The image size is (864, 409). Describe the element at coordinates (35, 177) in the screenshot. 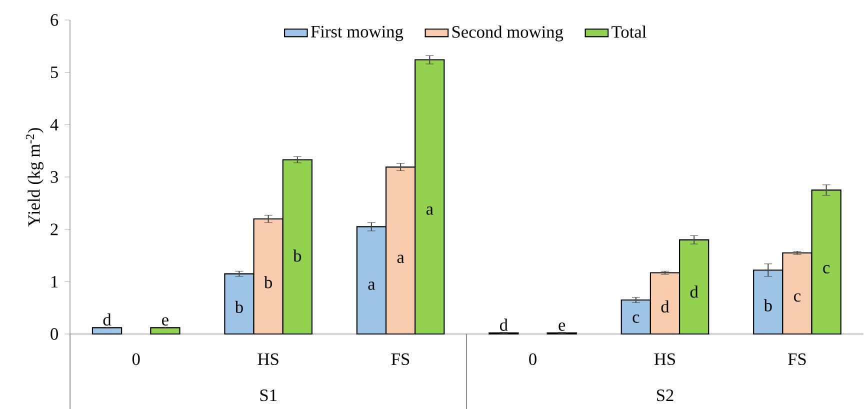

I see `y-axis-title: Yield (kg m$^{-2}$)` at that location.